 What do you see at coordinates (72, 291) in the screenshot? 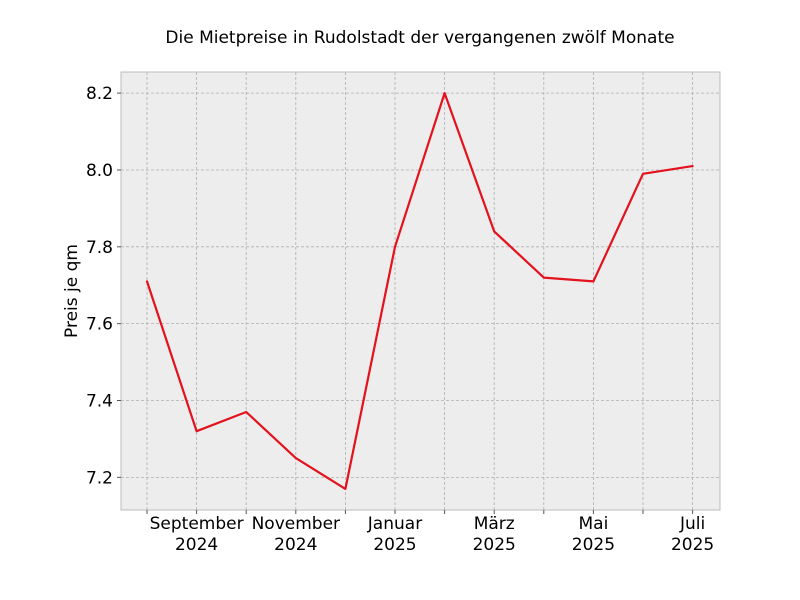
I see `y-axis-label: Preis je qm` at bounding box center [72, 291].